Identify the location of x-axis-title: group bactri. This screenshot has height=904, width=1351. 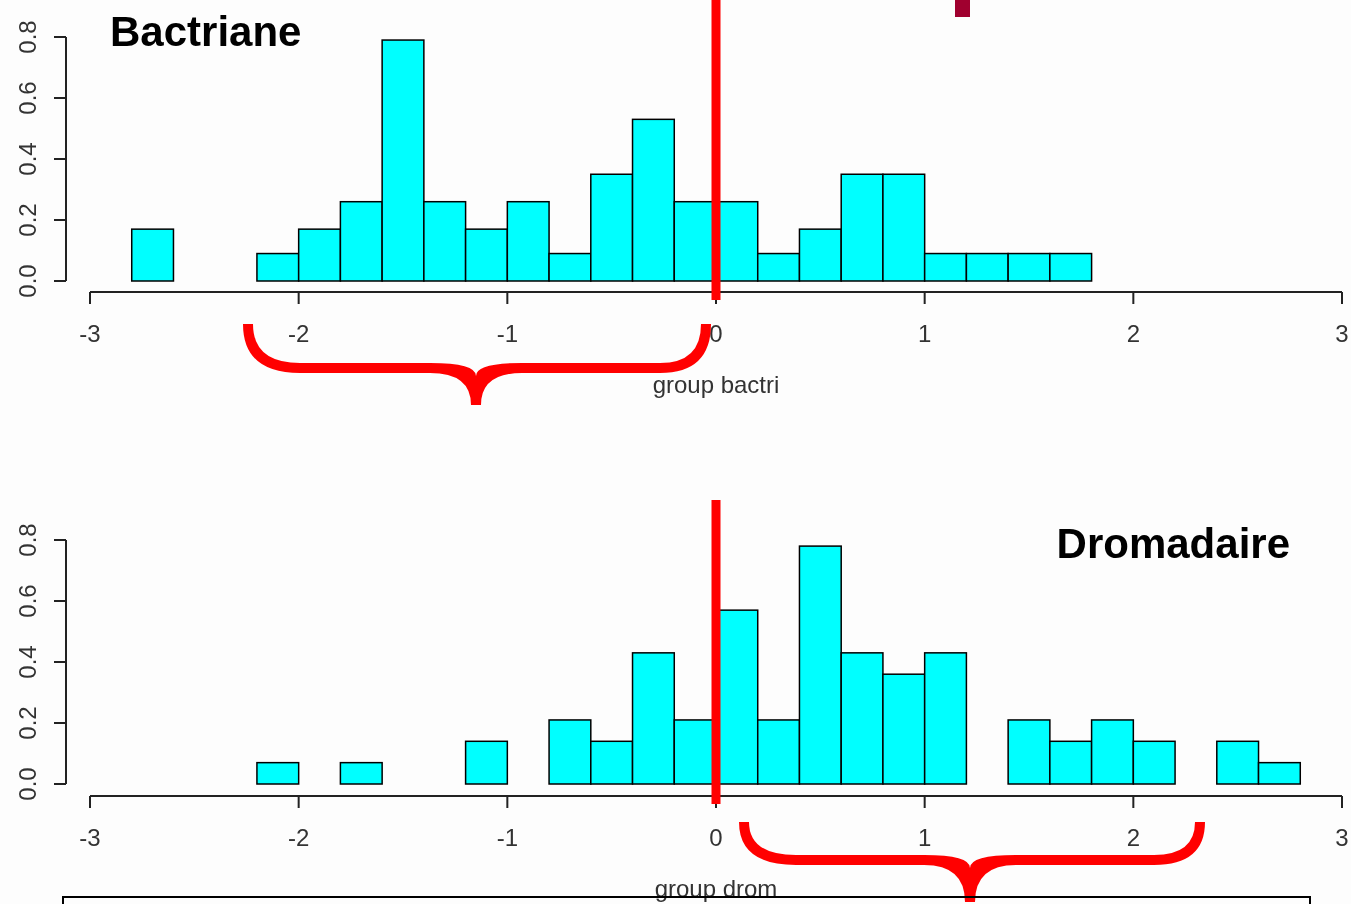
(716, 384).